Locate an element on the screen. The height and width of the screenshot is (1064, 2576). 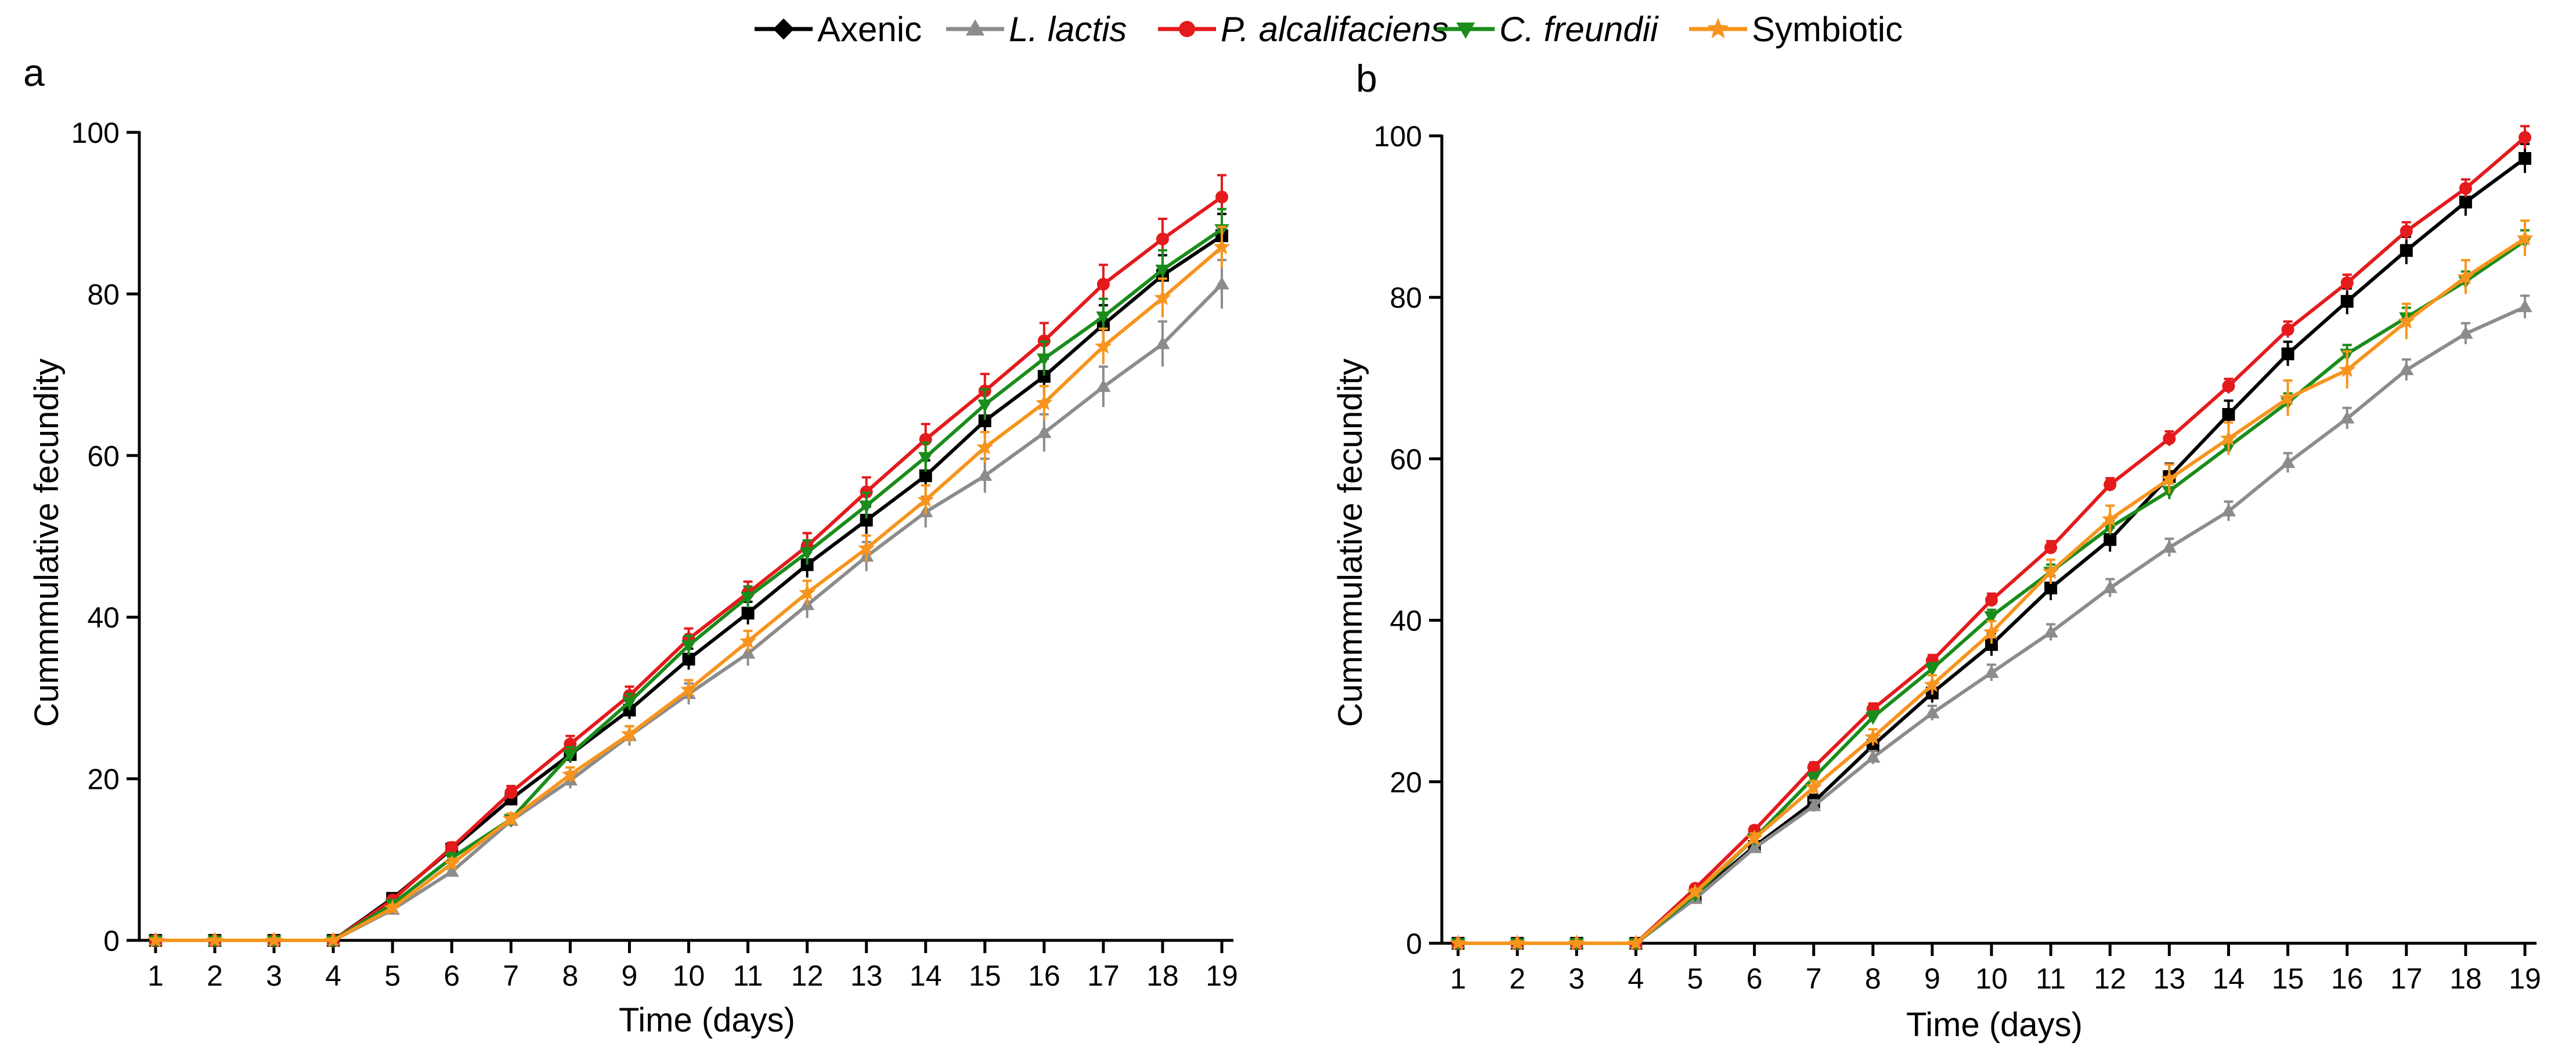
panel-a-x-tick-label: 5 is located at coordinates (392, 976).